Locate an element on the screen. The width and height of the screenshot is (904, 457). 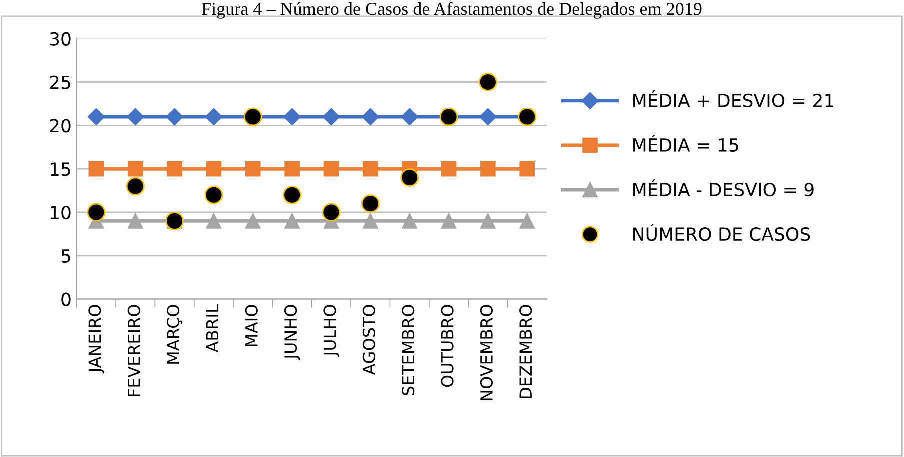
x-tick-label: OUTUBRO is located at coordinates (447, 346).